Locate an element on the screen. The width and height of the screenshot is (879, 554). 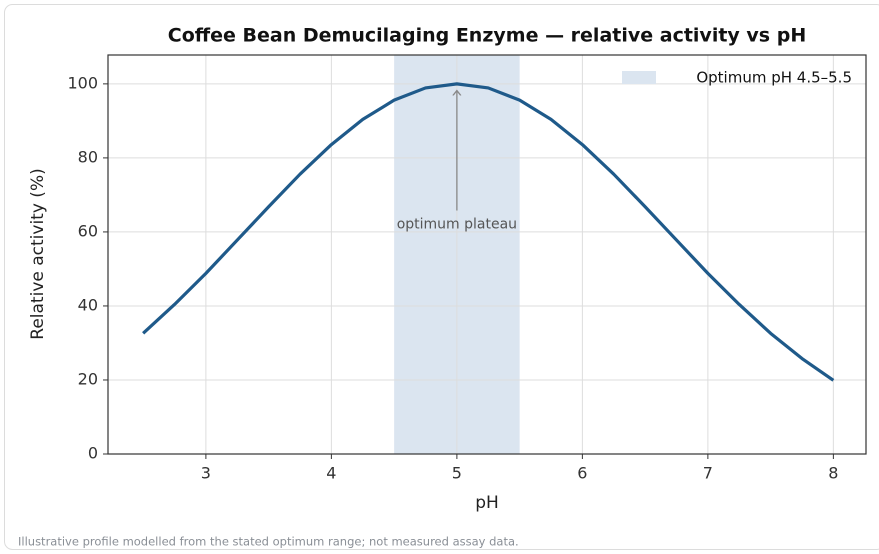
x-tick-label: 8 is located at coordinates (833, 473).